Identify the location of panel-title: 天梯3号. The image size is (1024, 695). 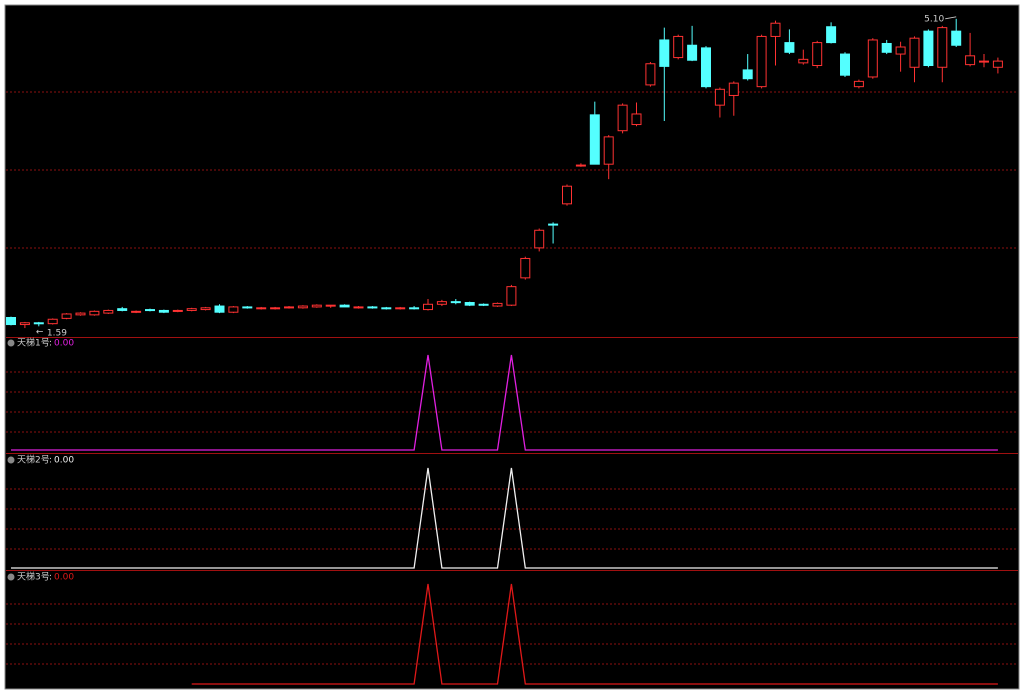
(33, 577).